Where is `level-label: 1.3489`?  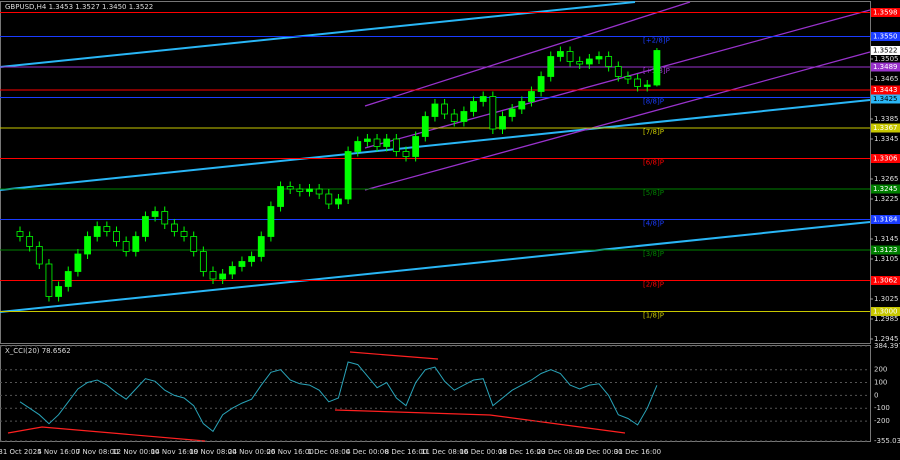 level-label: 1.3489 is located at coordinates (885, 67).